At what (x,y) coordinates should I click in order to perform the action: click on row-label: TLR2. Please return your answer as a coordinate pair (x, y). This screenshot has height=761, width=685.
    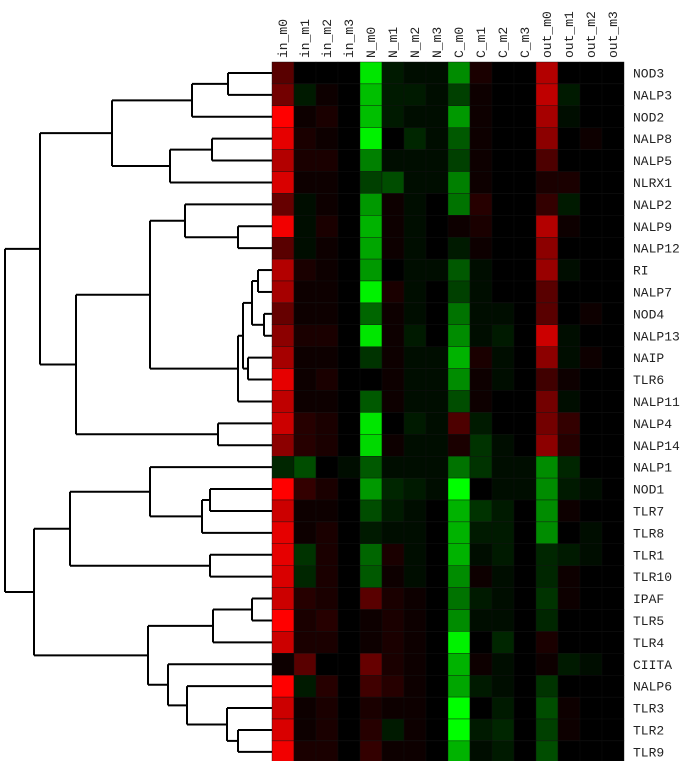
    Looking at the image, I should click on (648, 730).